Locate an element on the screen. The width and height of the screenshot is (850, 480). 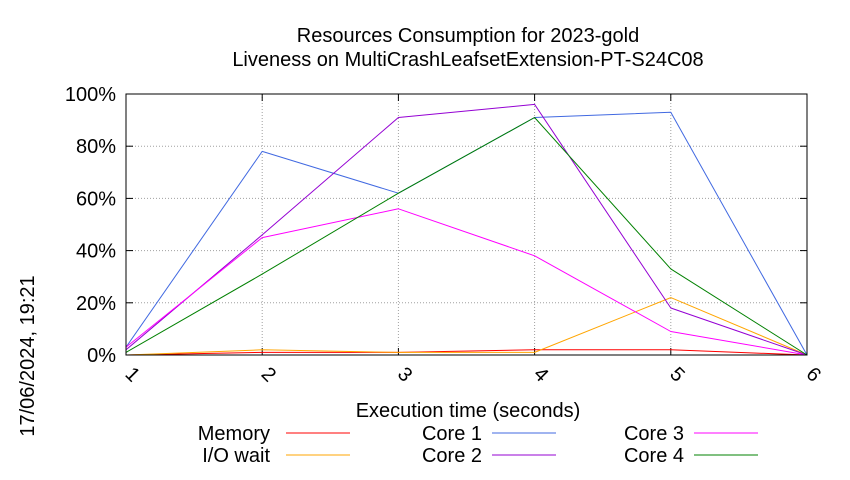
y-tick-label: 0% is located at coordinates (101, 356).